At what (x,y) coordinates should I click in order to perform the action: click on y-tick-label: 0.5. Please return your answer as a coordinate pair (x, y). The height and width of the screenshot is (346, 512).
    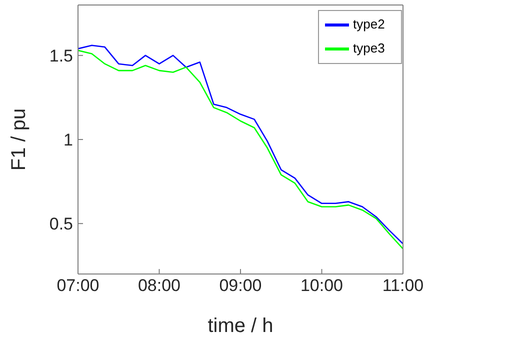
    Looking at the image, I should click on (61, 224).